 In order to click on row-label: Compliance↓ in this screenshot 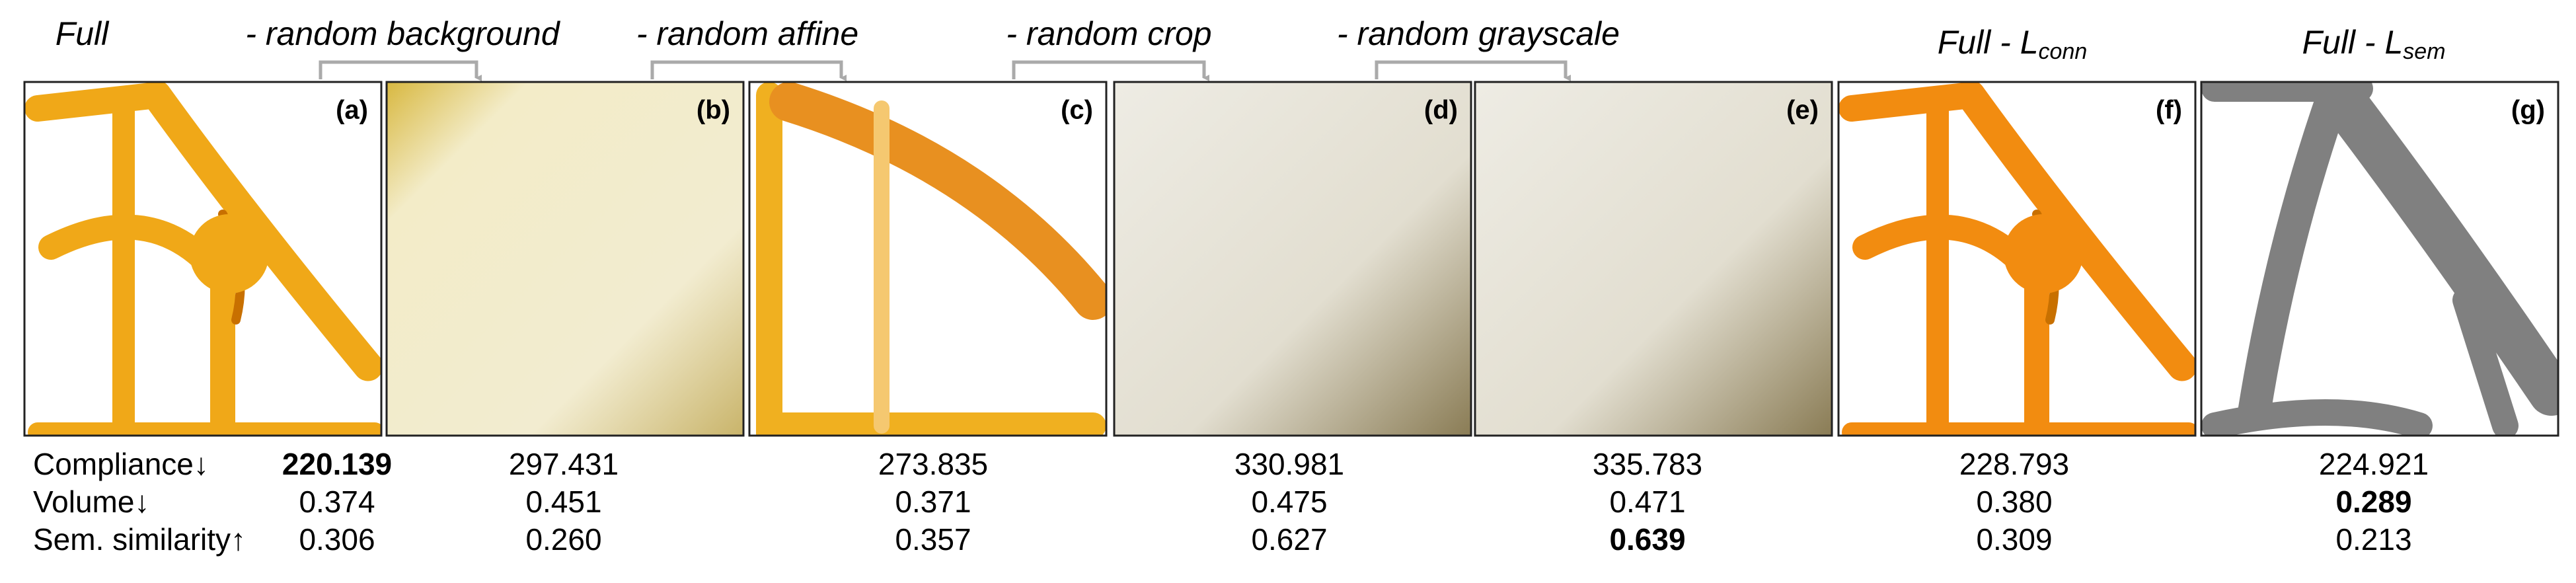, I will do `click(121, 464)`.